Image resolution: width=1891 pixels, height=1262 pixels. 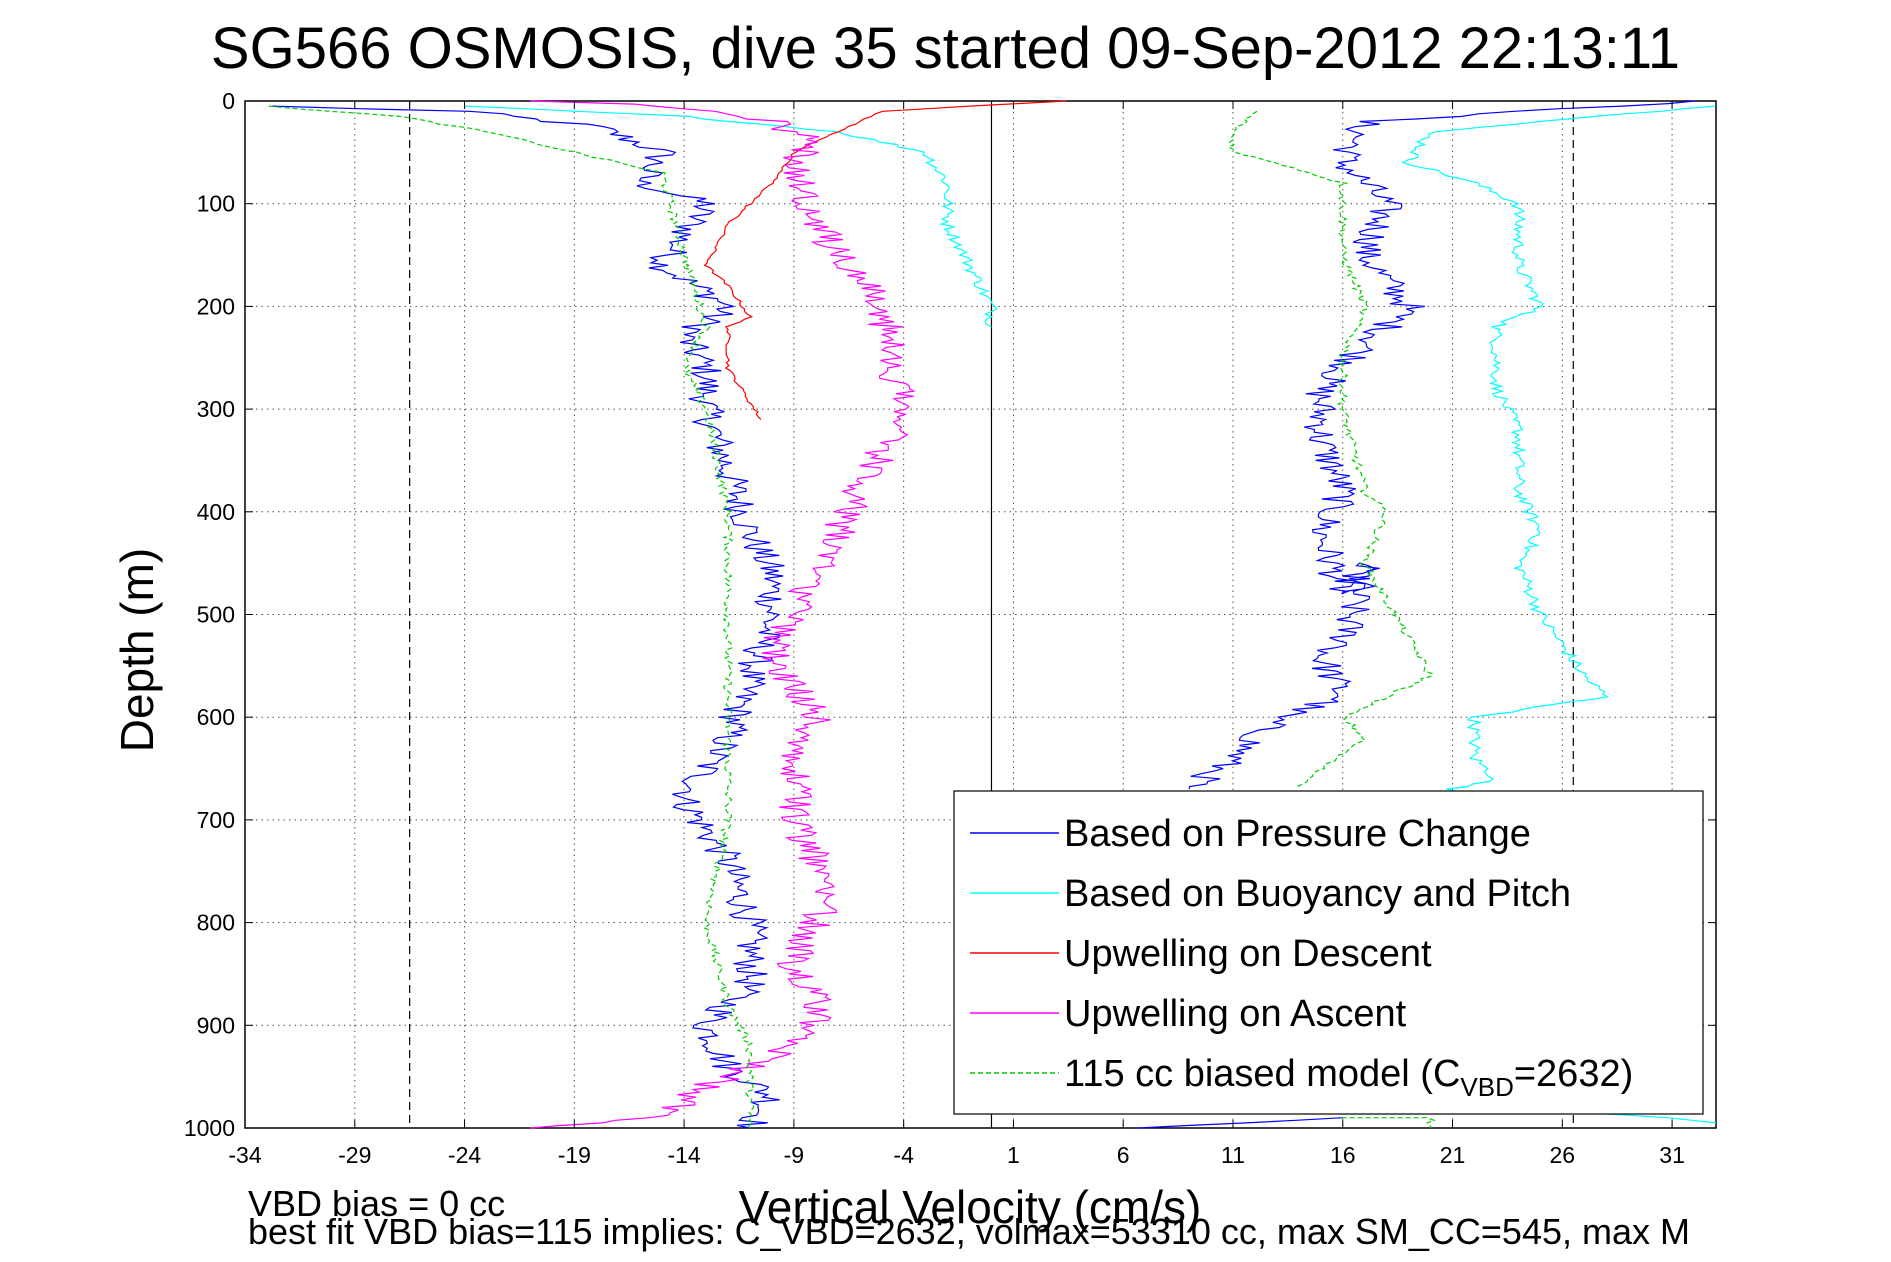 What do you see at coordinates (216, 204) in the screenshot?
I see `y-tick-label: 100` at bounding box center [216, 204].